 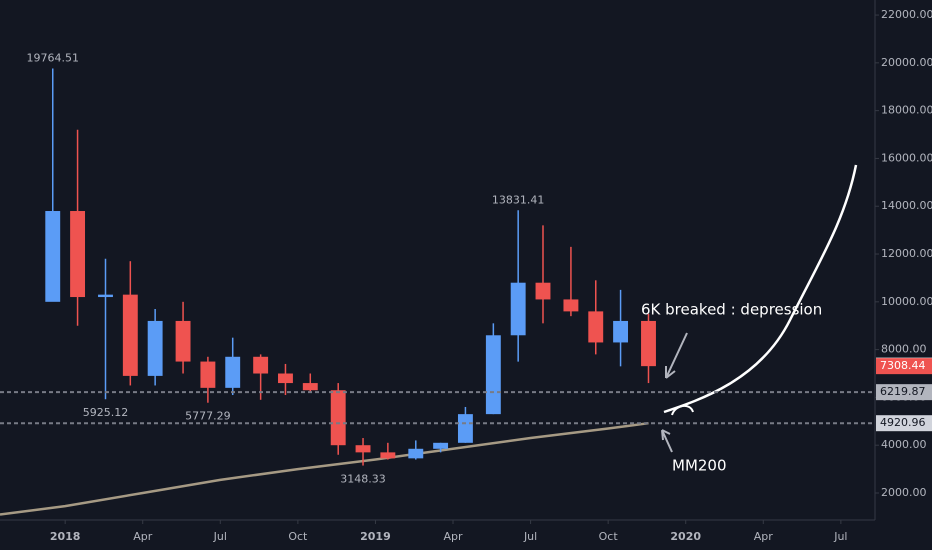 I want to click on point-label: 3148.33, so click(x=363, y=479).